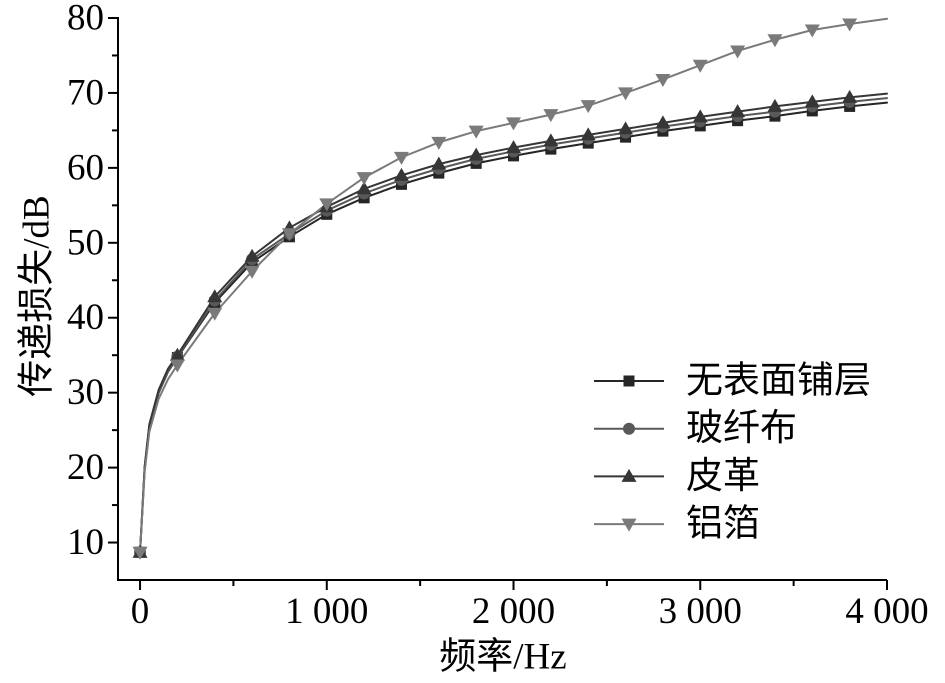 This screenshot has width=945, height=683. I want to click on y-tick-label-10: 10, so click(85, 542).